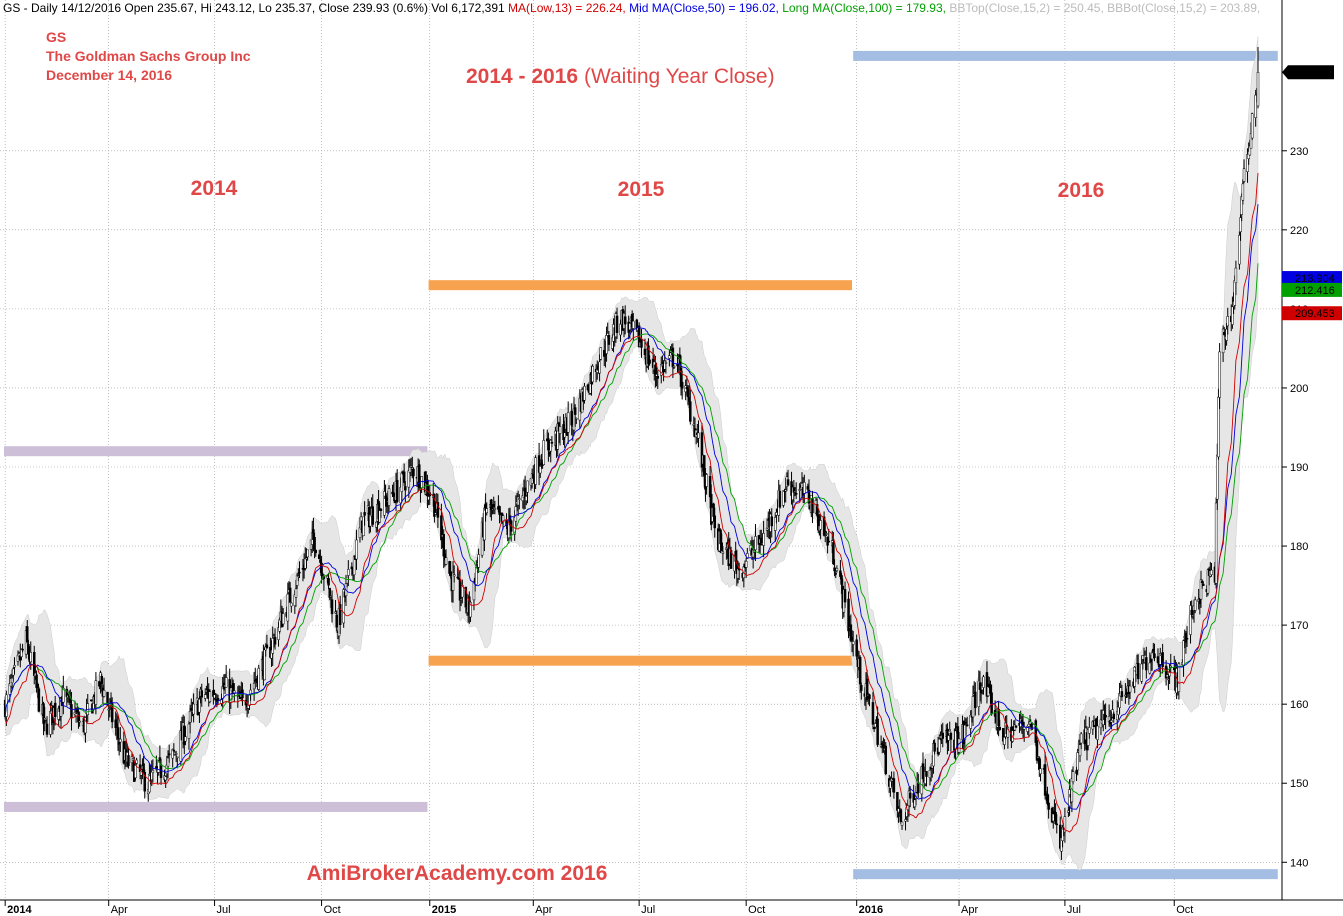  I want to click on long-ma-value-label: 212.416, so click(1315, 291).